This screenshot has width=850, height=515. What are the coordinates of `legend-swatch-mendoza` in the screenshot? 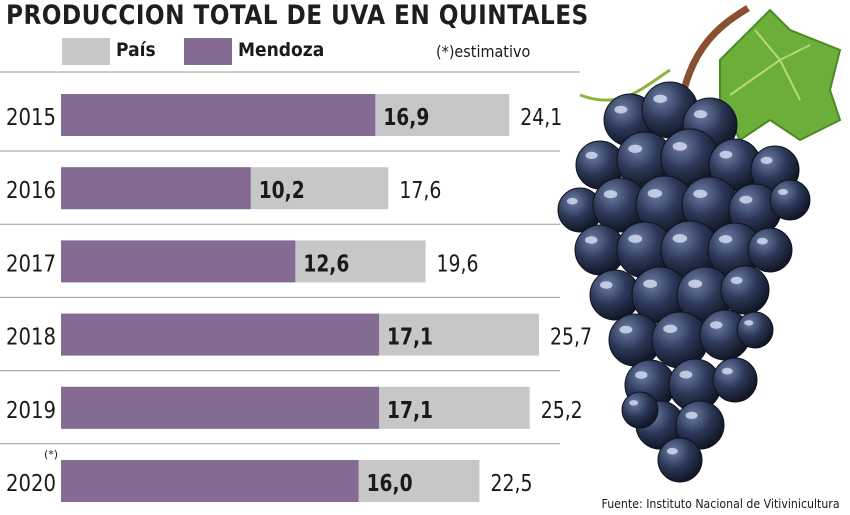 It's located at (208, 51).